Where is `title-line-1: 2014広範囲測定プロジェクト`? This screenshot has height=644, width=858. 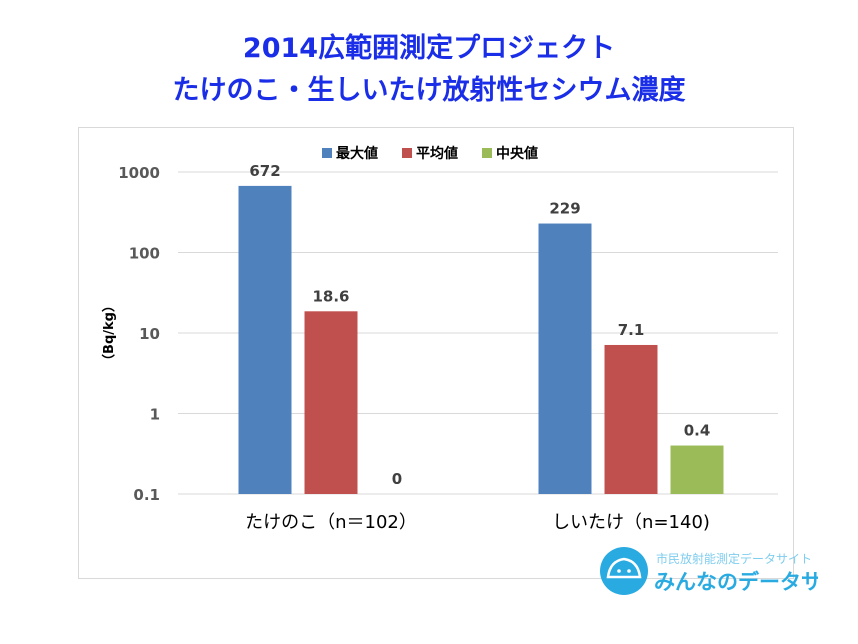 title-line-1: 2014広範囲測定プロジェクト is located at coordinates (429, 48).